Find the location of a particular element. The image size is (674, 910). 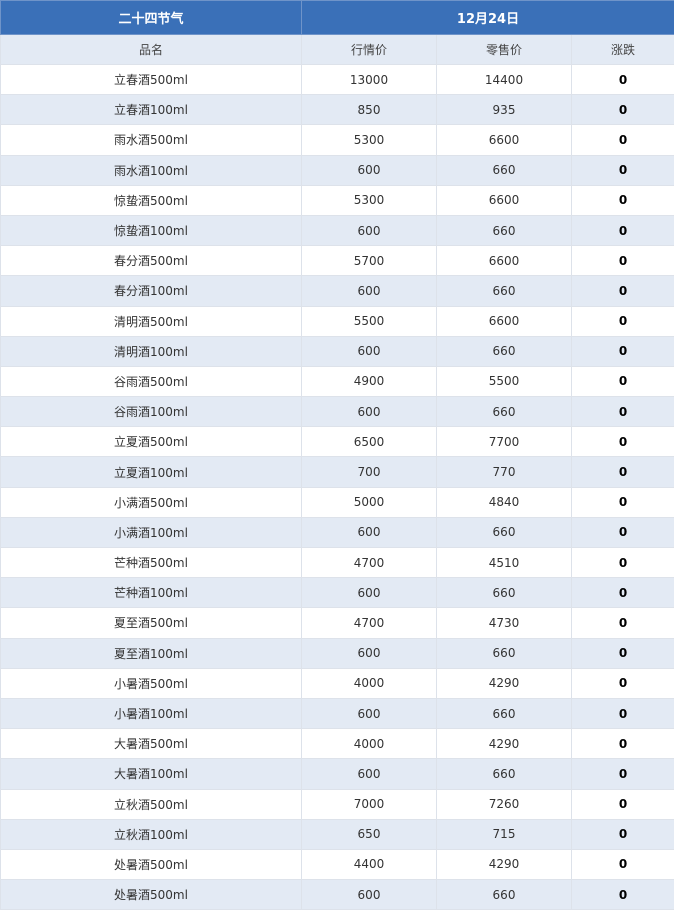

market-price: 5000 is located at coordinates (369, 502).